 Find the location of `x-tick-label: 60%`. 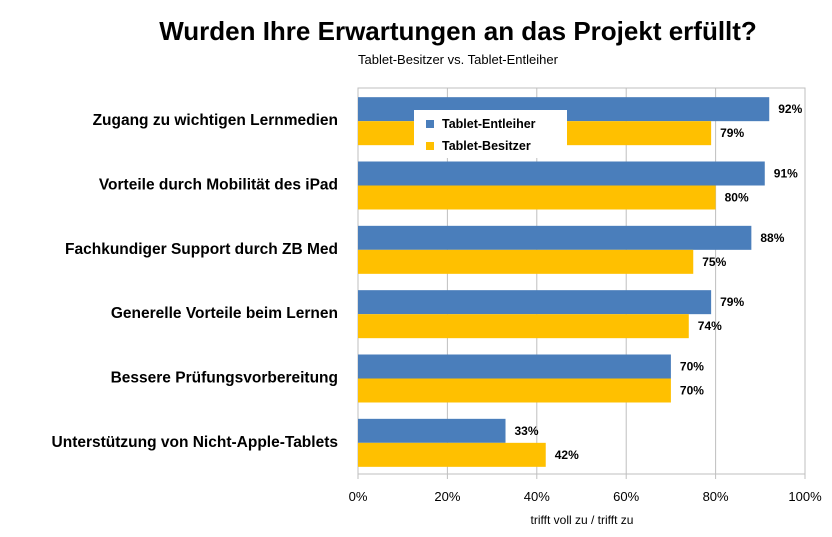

x-tick-label: 60% is located at coordinates (626, 496).